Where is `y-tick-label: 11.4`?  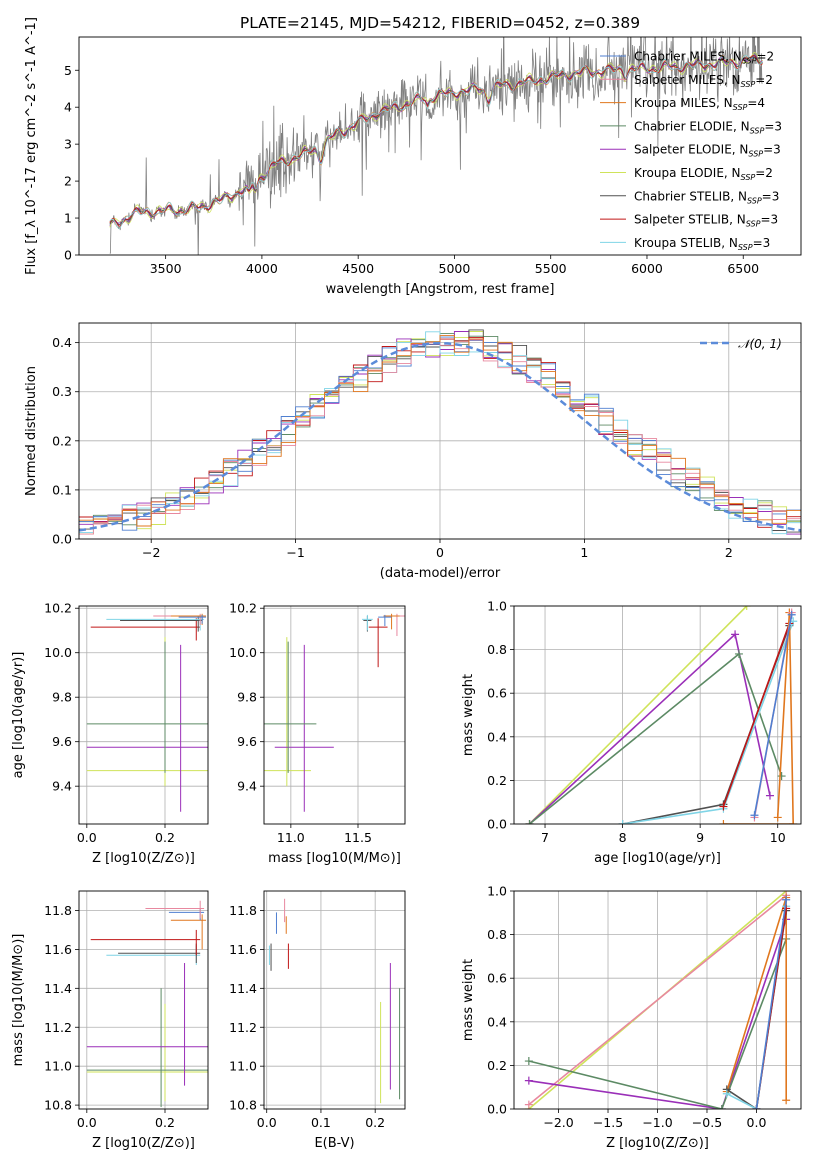 y-tick-label: 11.4 is located at coordinates (243, 988).